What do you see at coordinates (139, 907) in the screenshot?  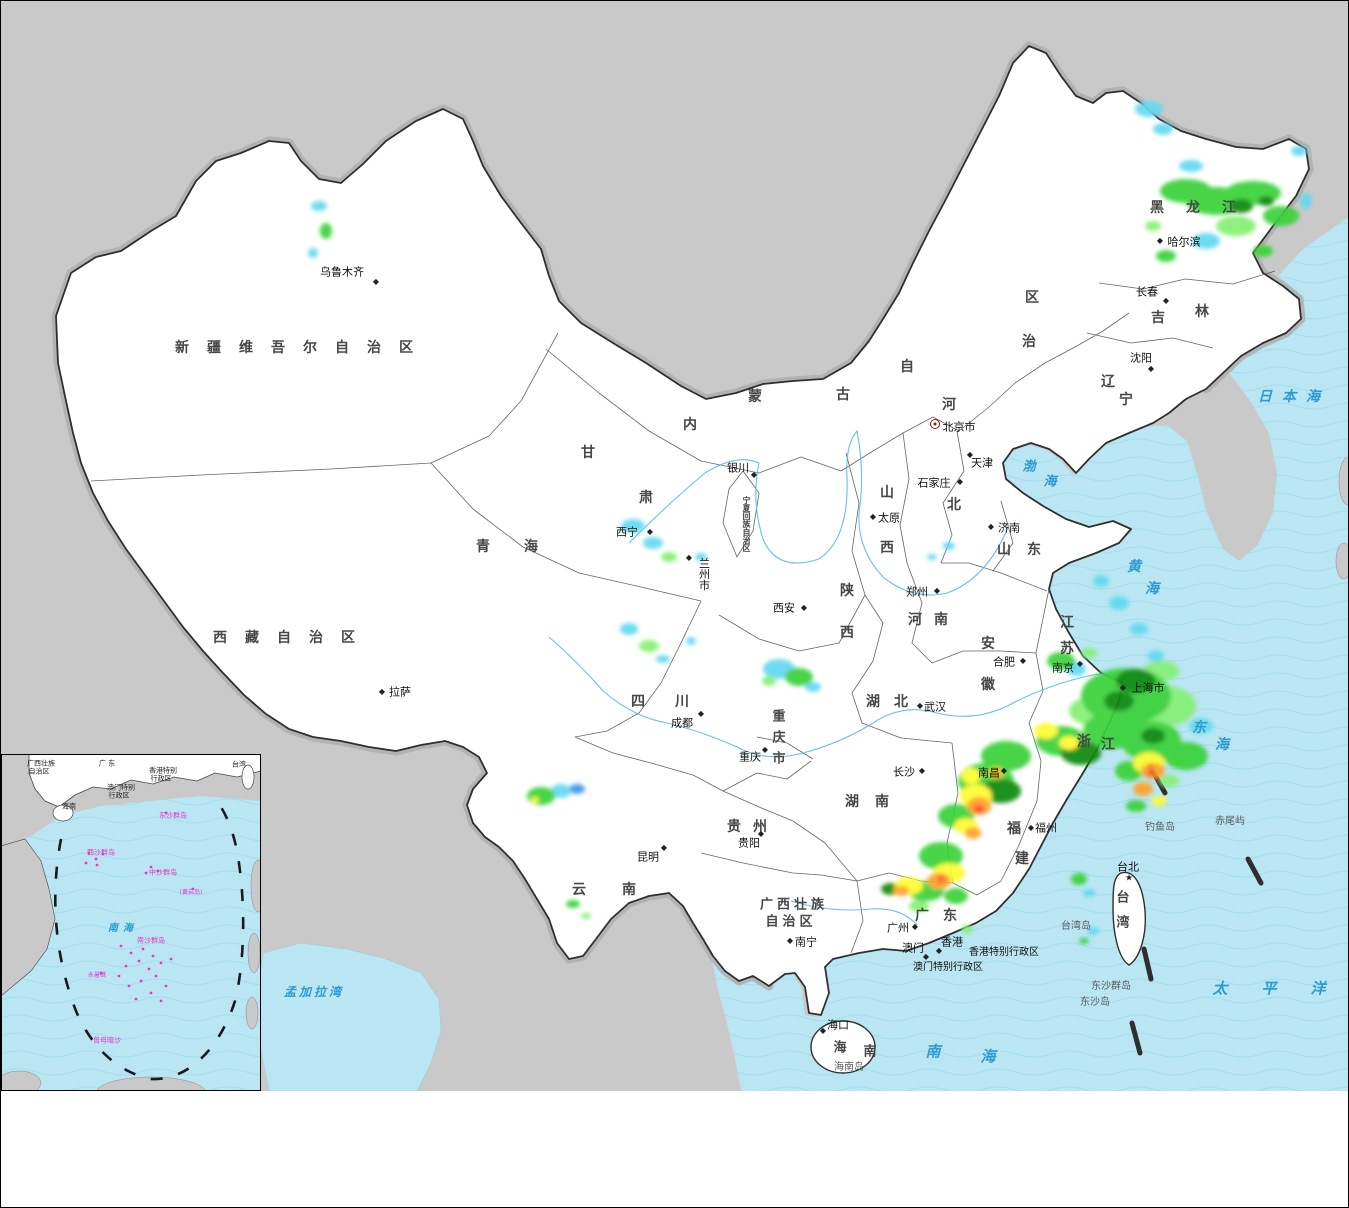 I see `inset-island-markers` at bounding box center [139, 907].